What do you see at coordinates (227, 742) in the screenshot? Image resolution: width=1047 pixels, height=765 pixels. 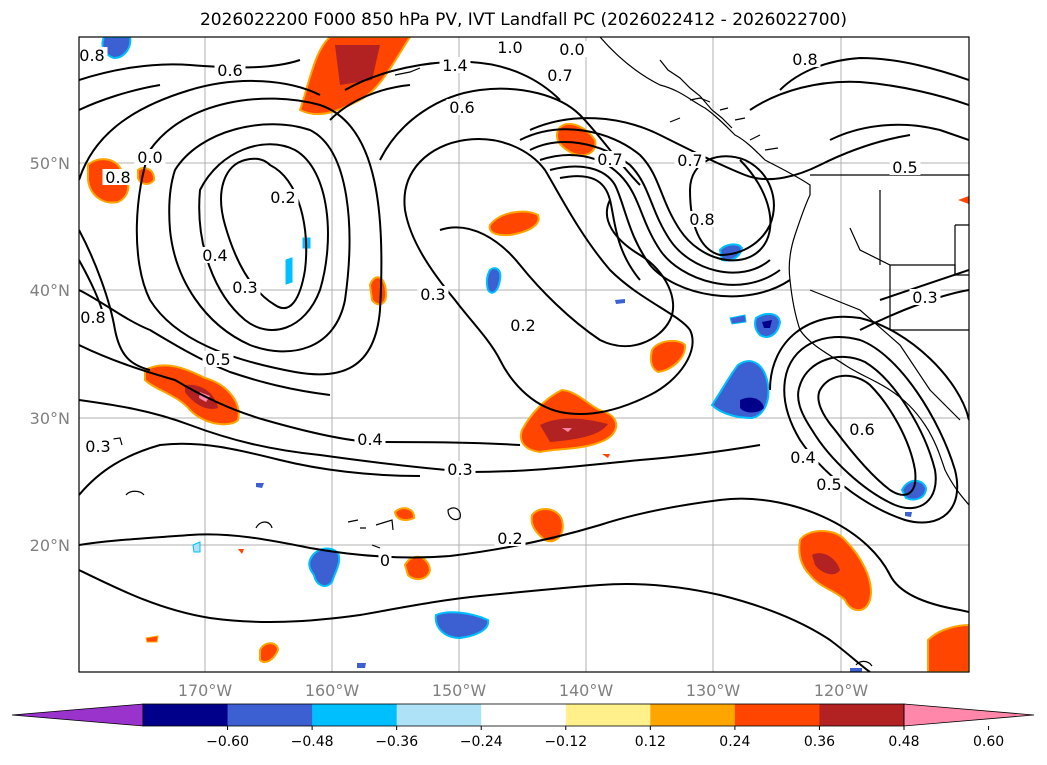 I see `colorbar-tick-label: −0.60` at bounding box center [227, 742].